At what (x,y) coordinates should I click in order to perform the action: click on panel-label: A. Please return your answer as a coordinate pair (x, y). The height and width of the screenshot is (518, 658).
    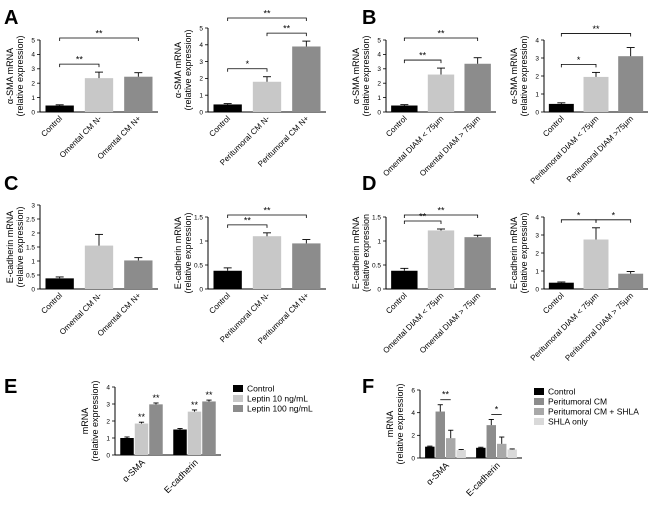
    Looking at the image, I should click on (11, 18).